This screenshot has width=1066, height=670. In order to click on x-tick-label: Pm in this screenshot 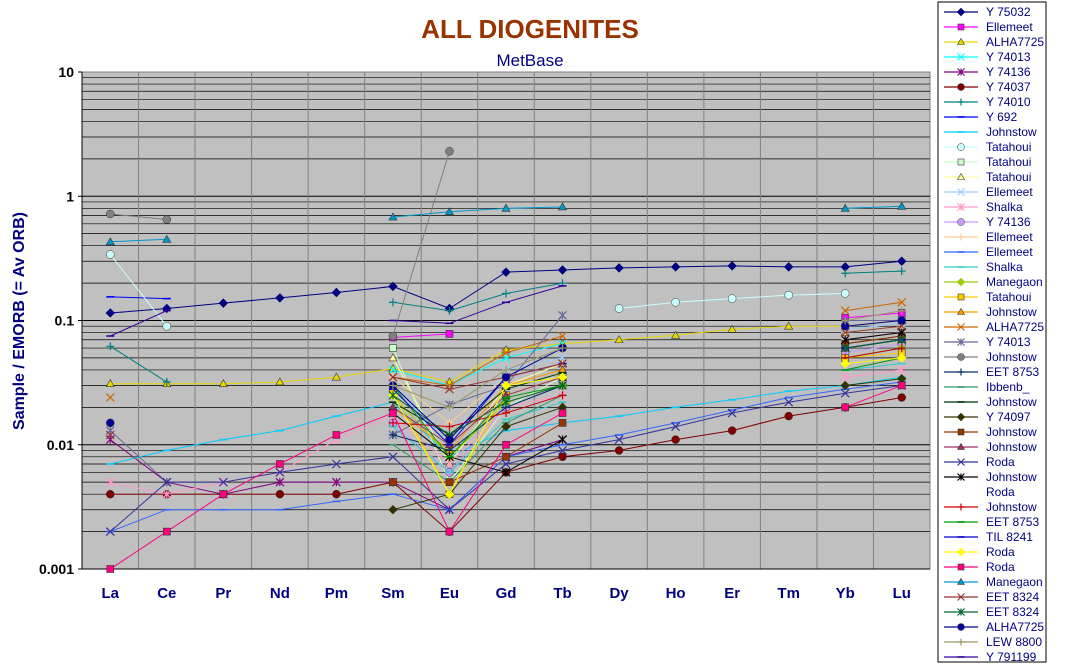, I will do `click(336, 593)`.